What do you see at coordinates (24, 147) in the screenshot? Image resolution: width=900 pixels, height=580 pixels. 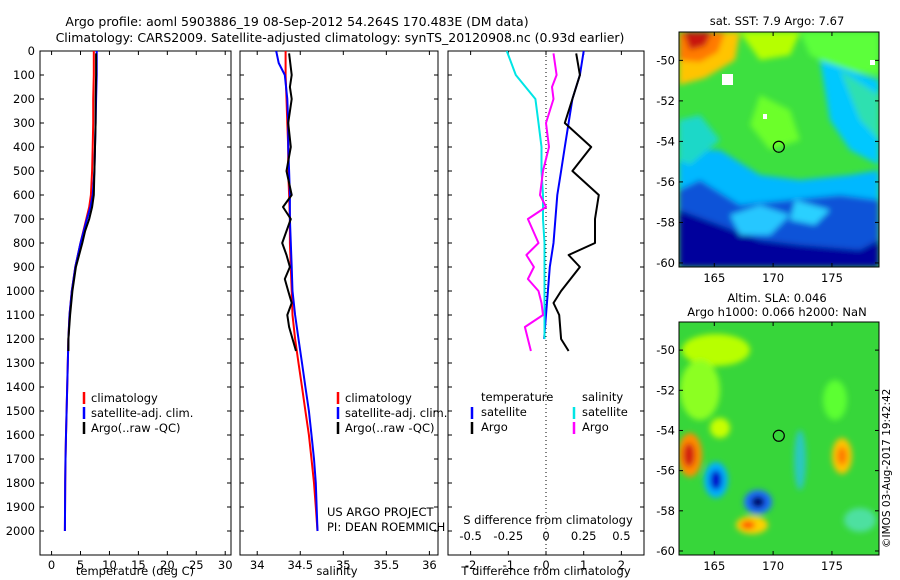 I see `y-tick-label: 400` at bounding box center [24, 147].